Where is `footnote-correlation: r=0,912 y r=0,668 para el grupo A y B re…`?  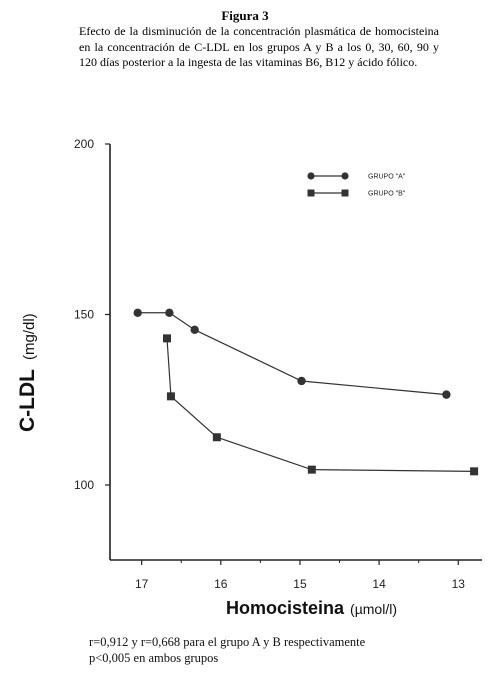
footnote-correlation: r=0,912 y r=0,668 para el grupo A y B re… is located at coordinates (227, 642).